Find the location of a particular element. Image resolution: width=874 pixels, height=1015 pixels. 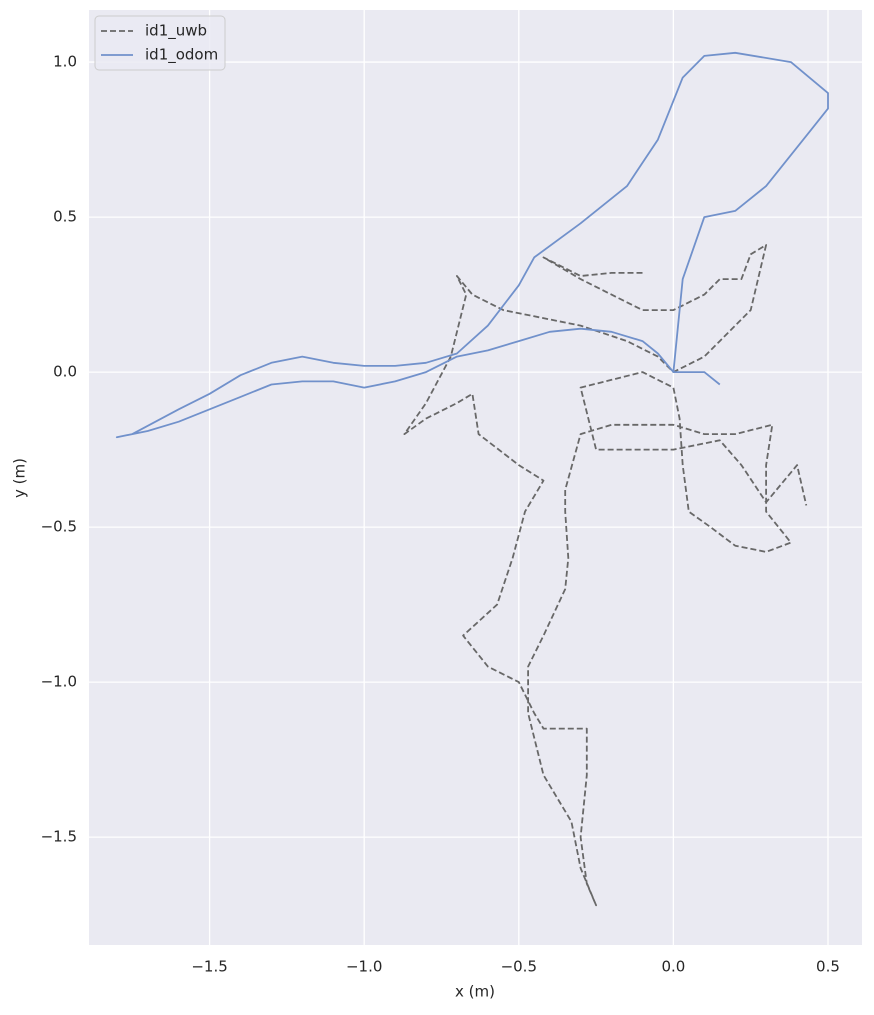

legend-box is located at coordinates (160, 43).